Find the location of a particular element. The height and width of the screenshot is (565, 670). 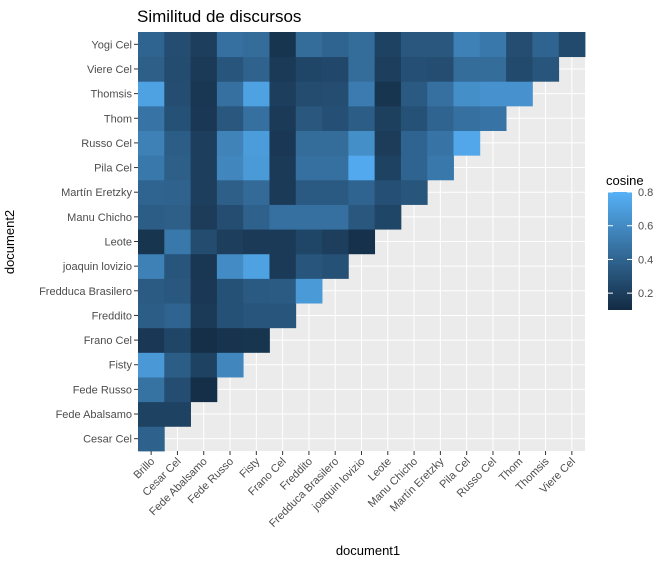

y-tick-label: Fisty is located at coordinates (121, 366).